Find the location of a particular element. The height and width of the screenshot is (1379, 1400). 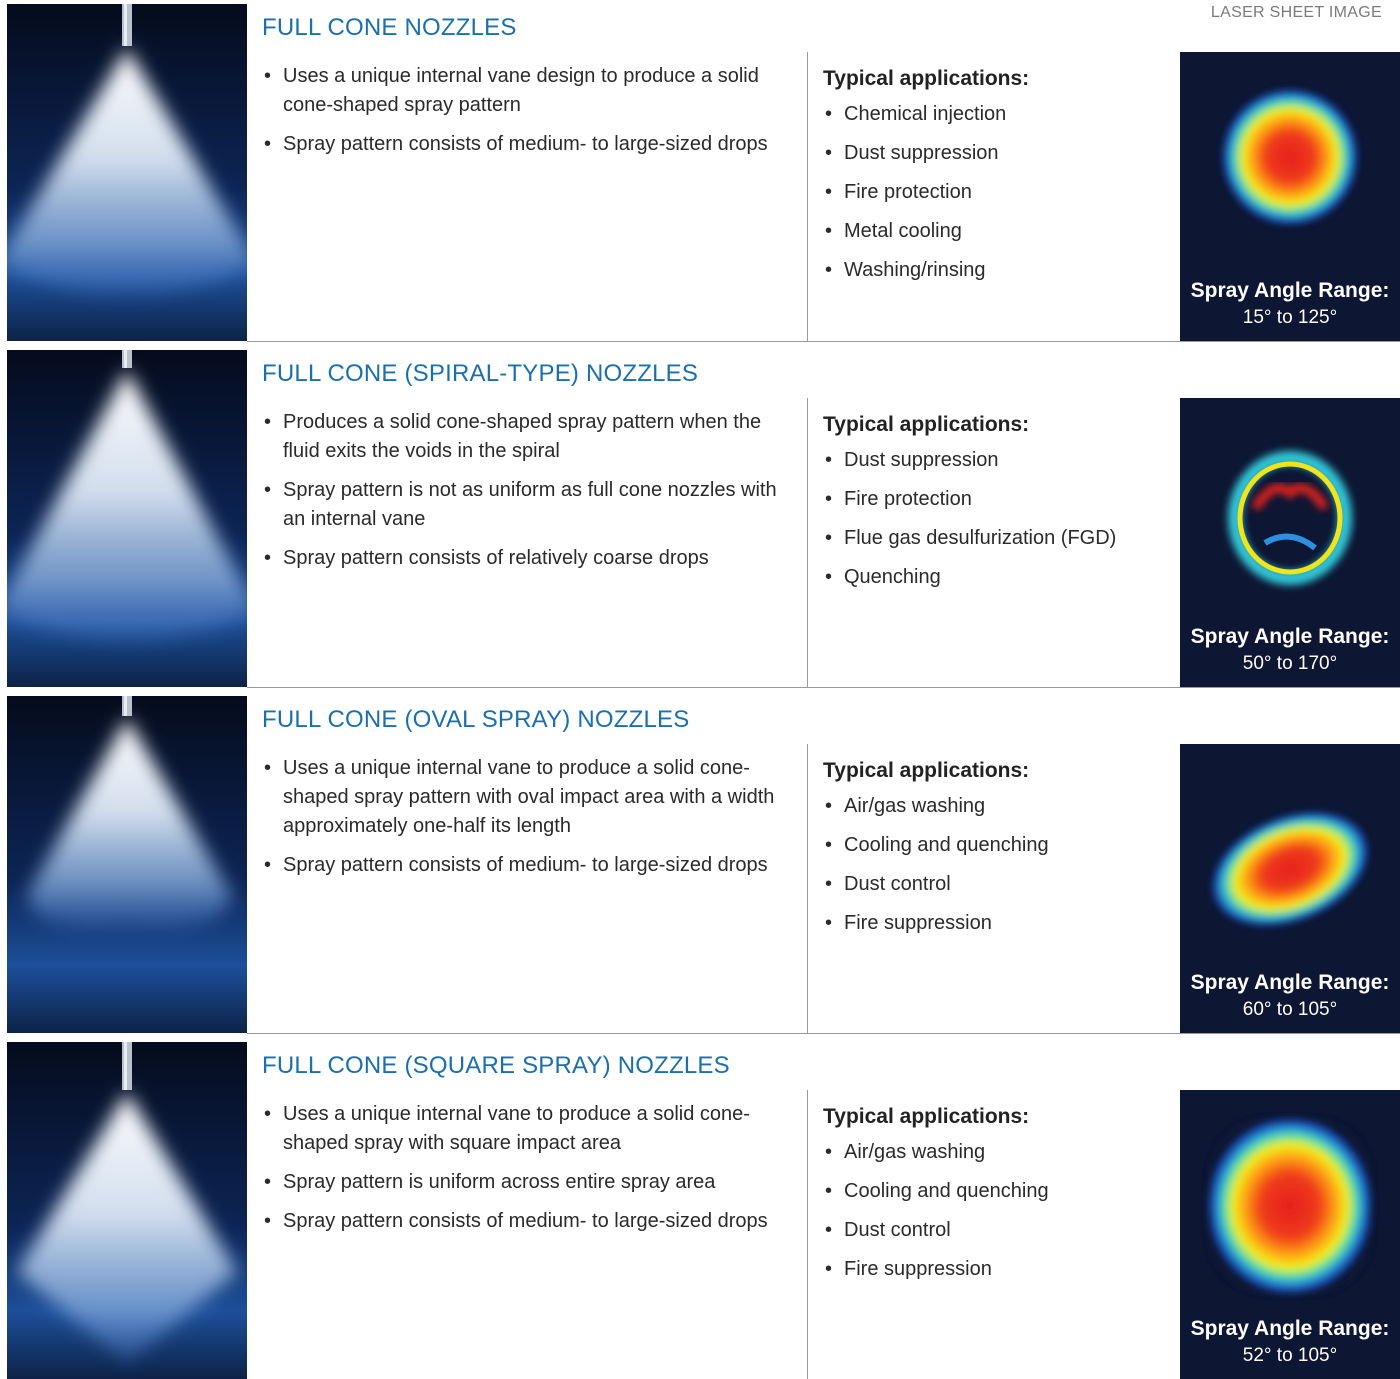

laser-sheet-image: Spray Angle Range: 50° to 170° is located at coordinates (1290, 542).